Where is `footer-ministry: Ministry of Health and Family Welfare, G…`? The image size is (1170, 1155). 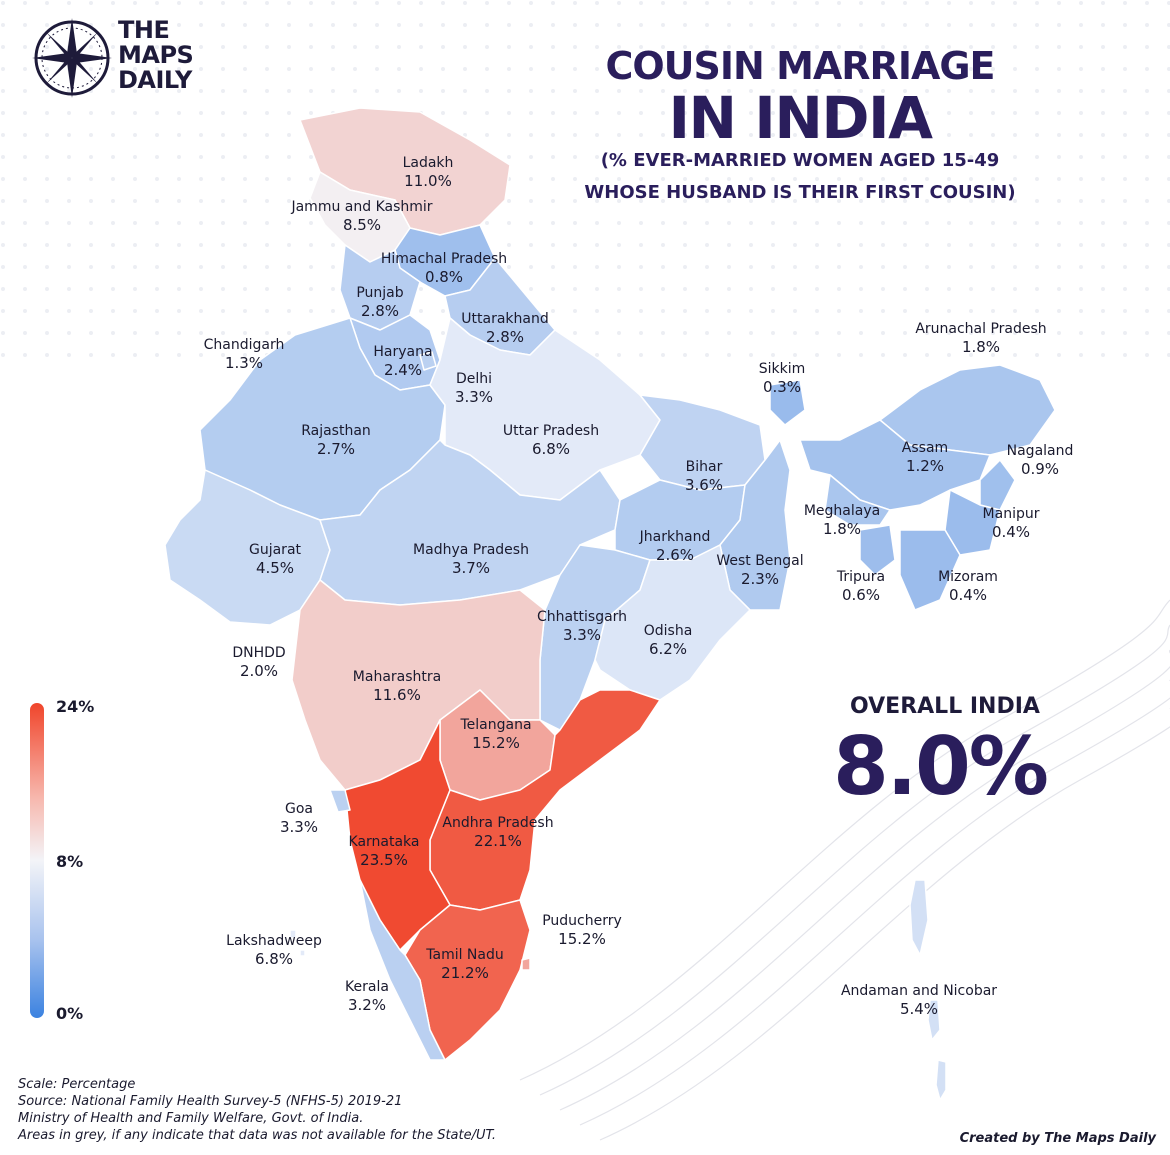 footer-ministry: Ministry of Health and Family Welfare, G… is located at coordinates (191, 1118).